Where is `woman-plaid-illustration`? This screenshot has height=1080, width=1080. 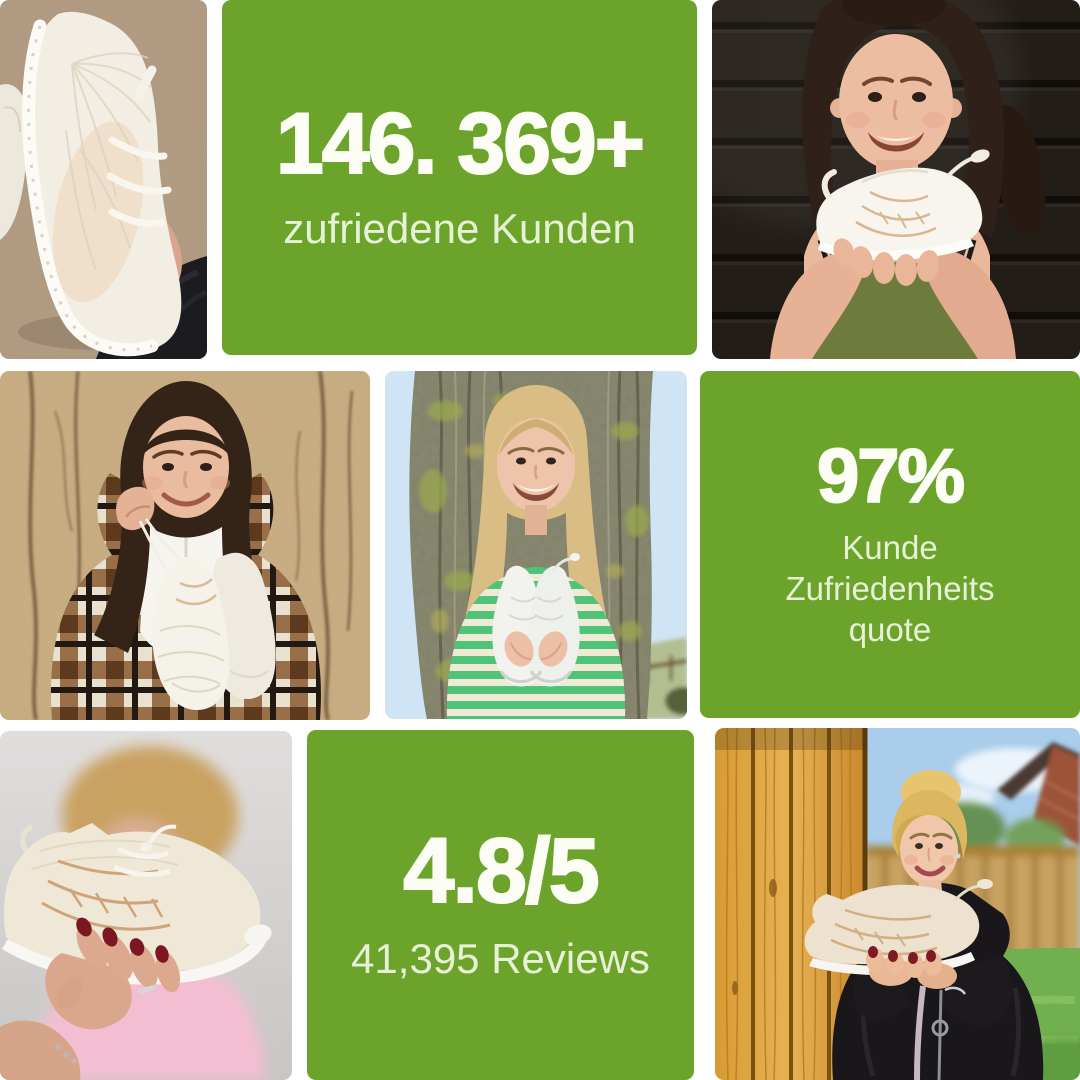
woman-plaid-illustration is located at coordinates (185, 545).